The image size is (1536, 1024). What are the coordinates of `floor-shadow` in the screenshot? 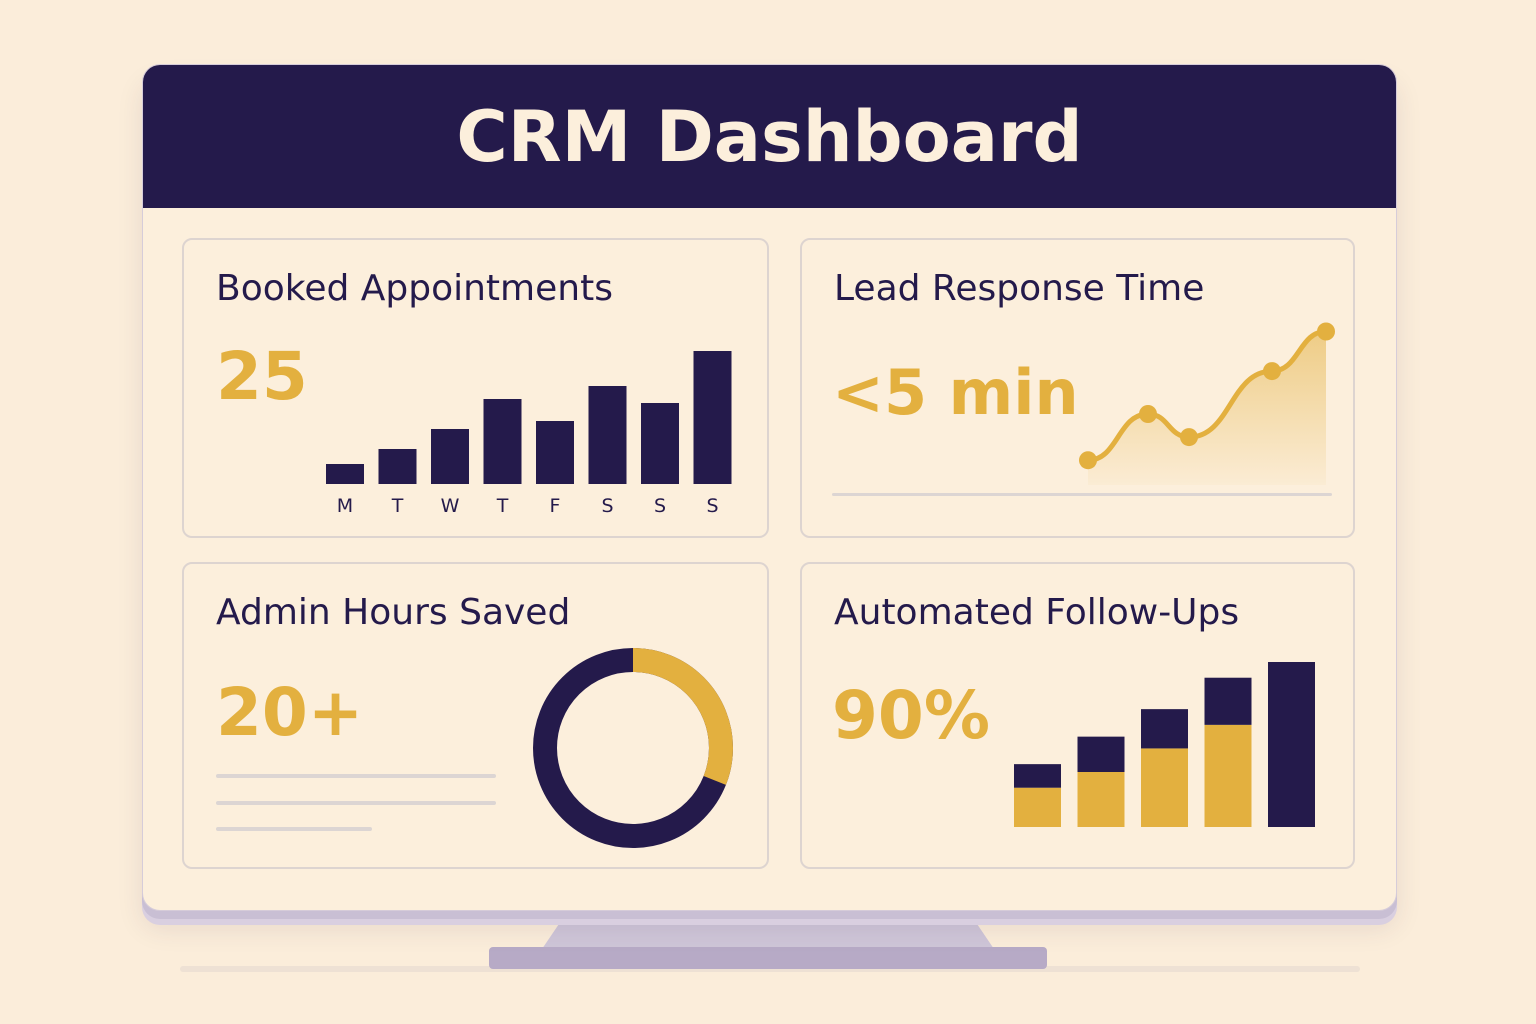 It's located at (770, 969).